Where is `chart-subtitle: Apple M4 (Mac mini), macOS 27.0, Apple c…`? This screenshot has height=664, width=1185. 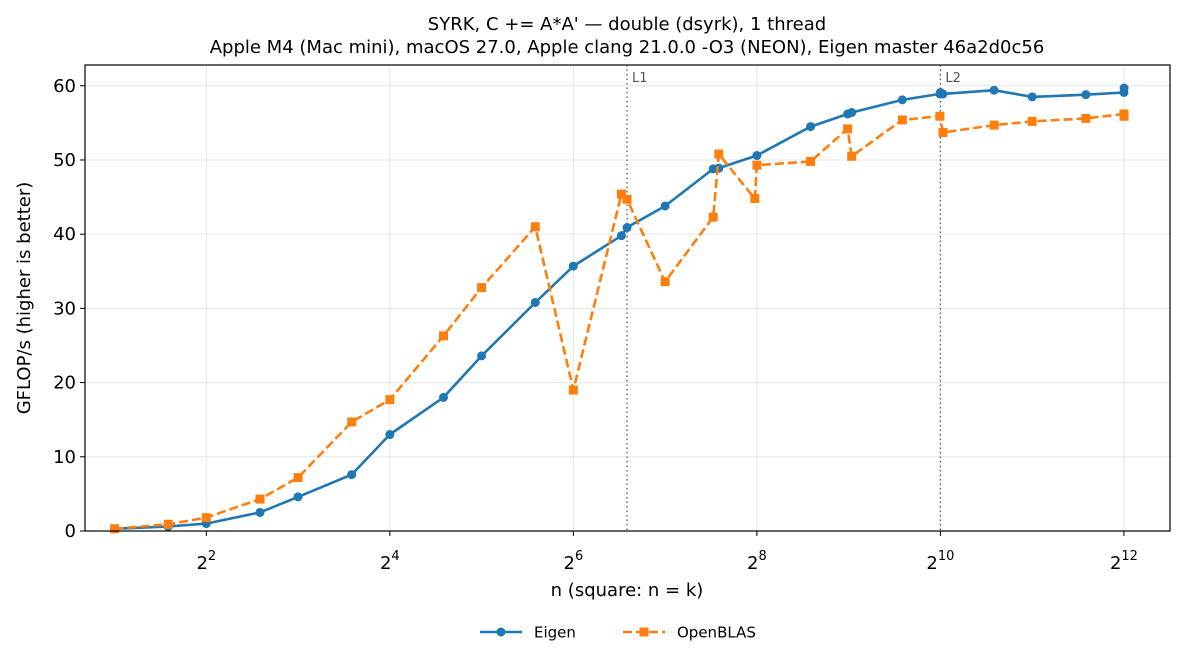 chart-subtitle: Apple M4 (Mac mini), macOS 27.0, Apple c… is located at coordinates (627, 47).